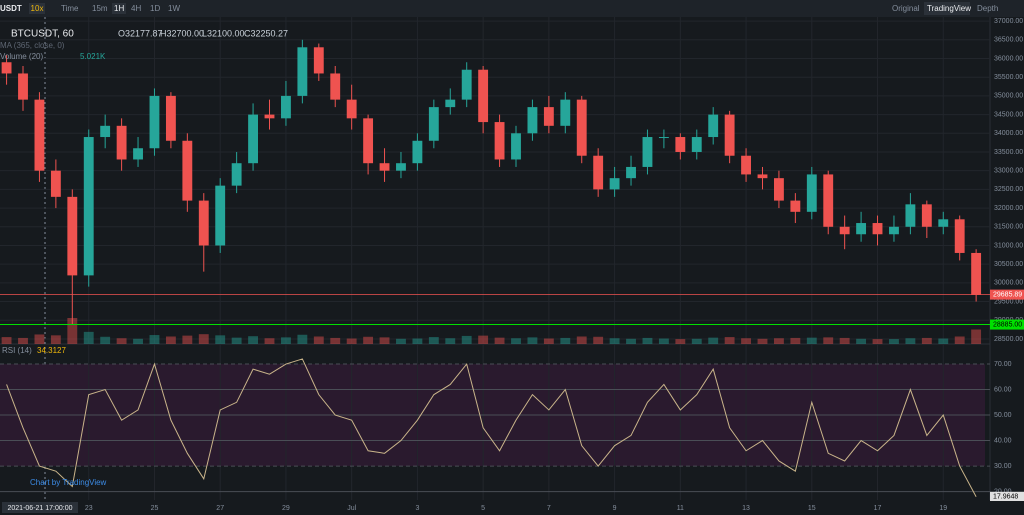  What do you see at coordinates (70, 8) in the screenshot?
I see `interval: Time` at bounding box center [70, 8].